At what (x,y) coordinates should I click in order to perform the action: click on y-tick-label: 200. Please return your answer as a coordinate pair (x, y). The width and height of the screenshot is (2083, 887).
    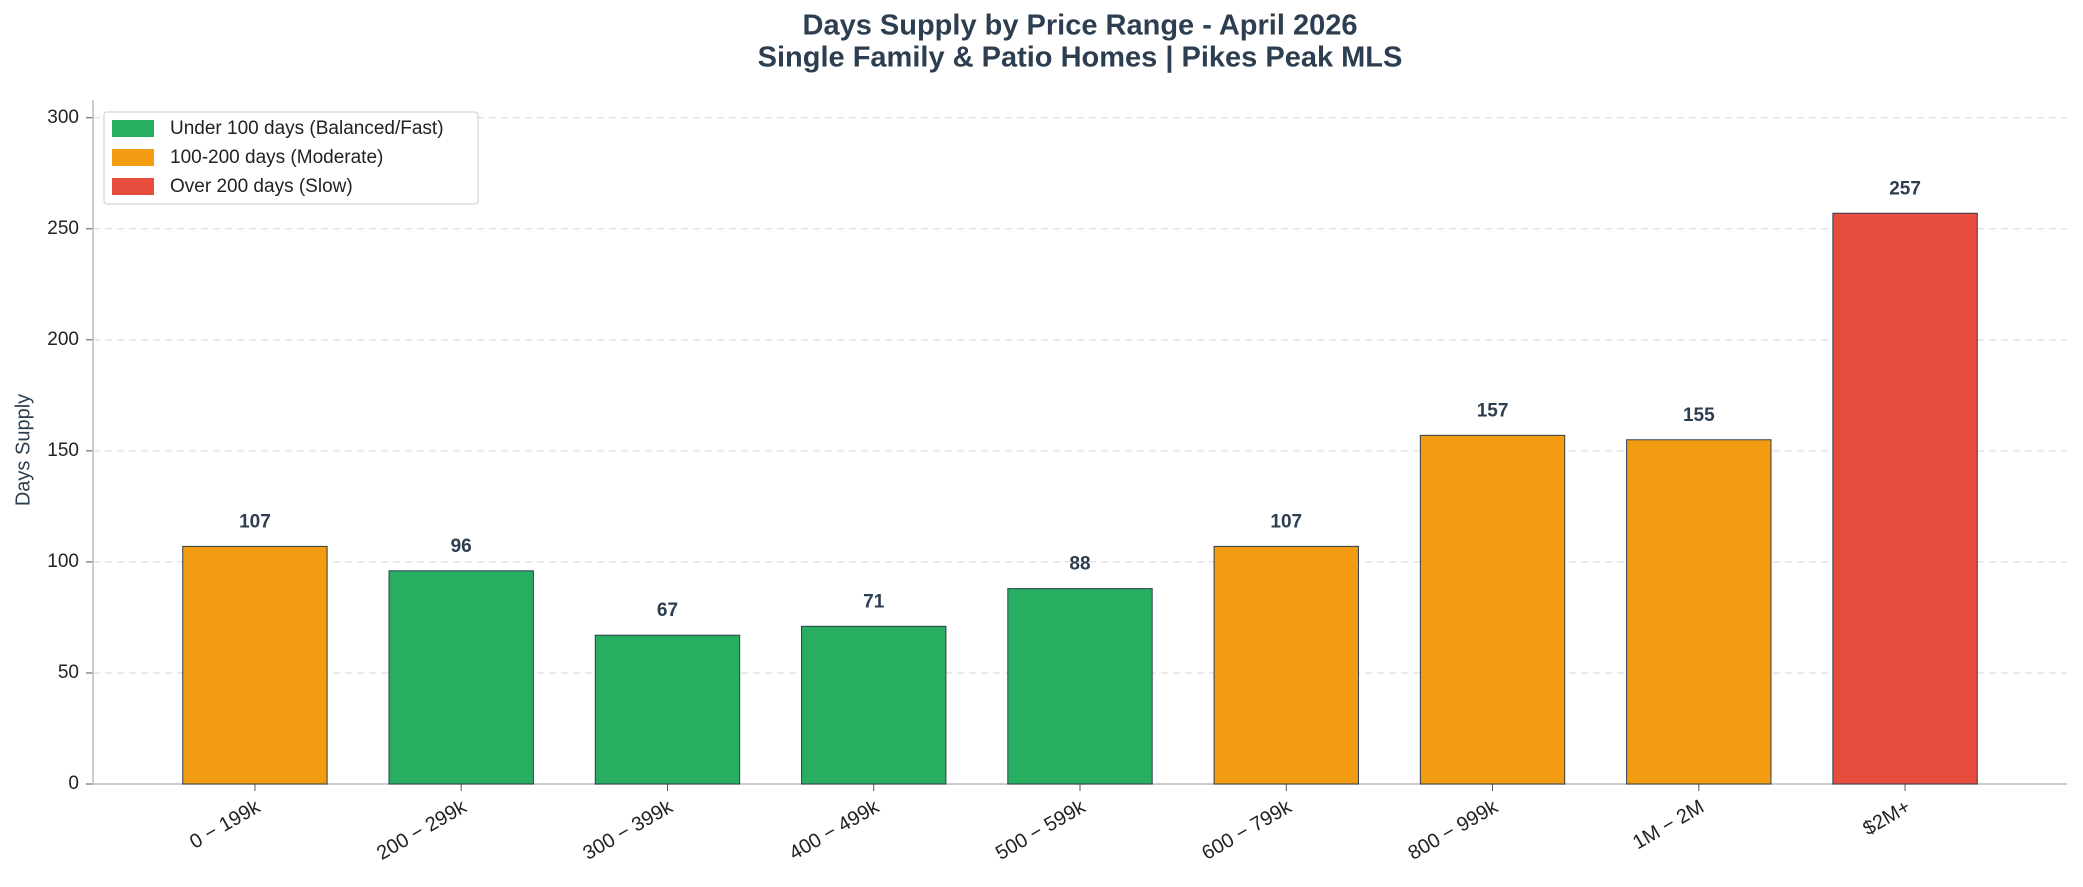
    Looking at the image, I should click on (63, 339).